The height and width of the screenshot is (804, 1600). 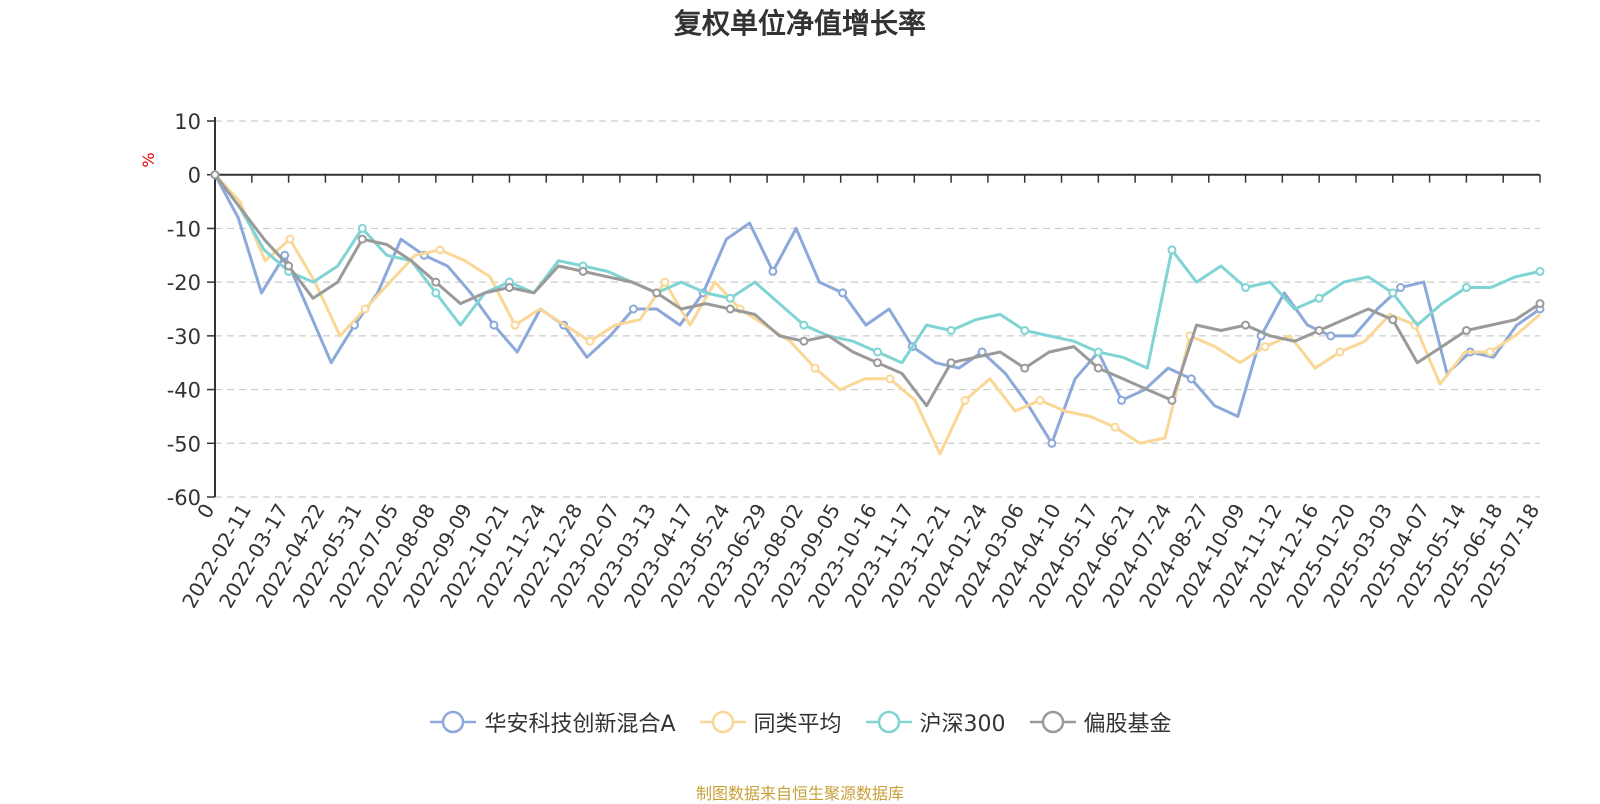 I want to click on legend: 华安科技创新混合A 同类平均 沪深300 偏股基金, so click(x=800, y=722).